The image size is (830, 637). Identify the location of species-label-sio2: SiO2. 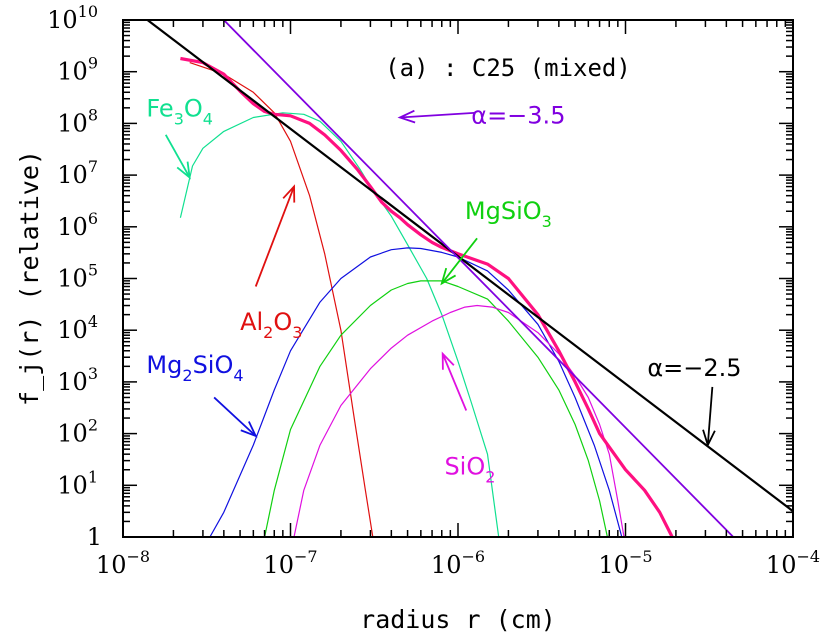
(469, 470).